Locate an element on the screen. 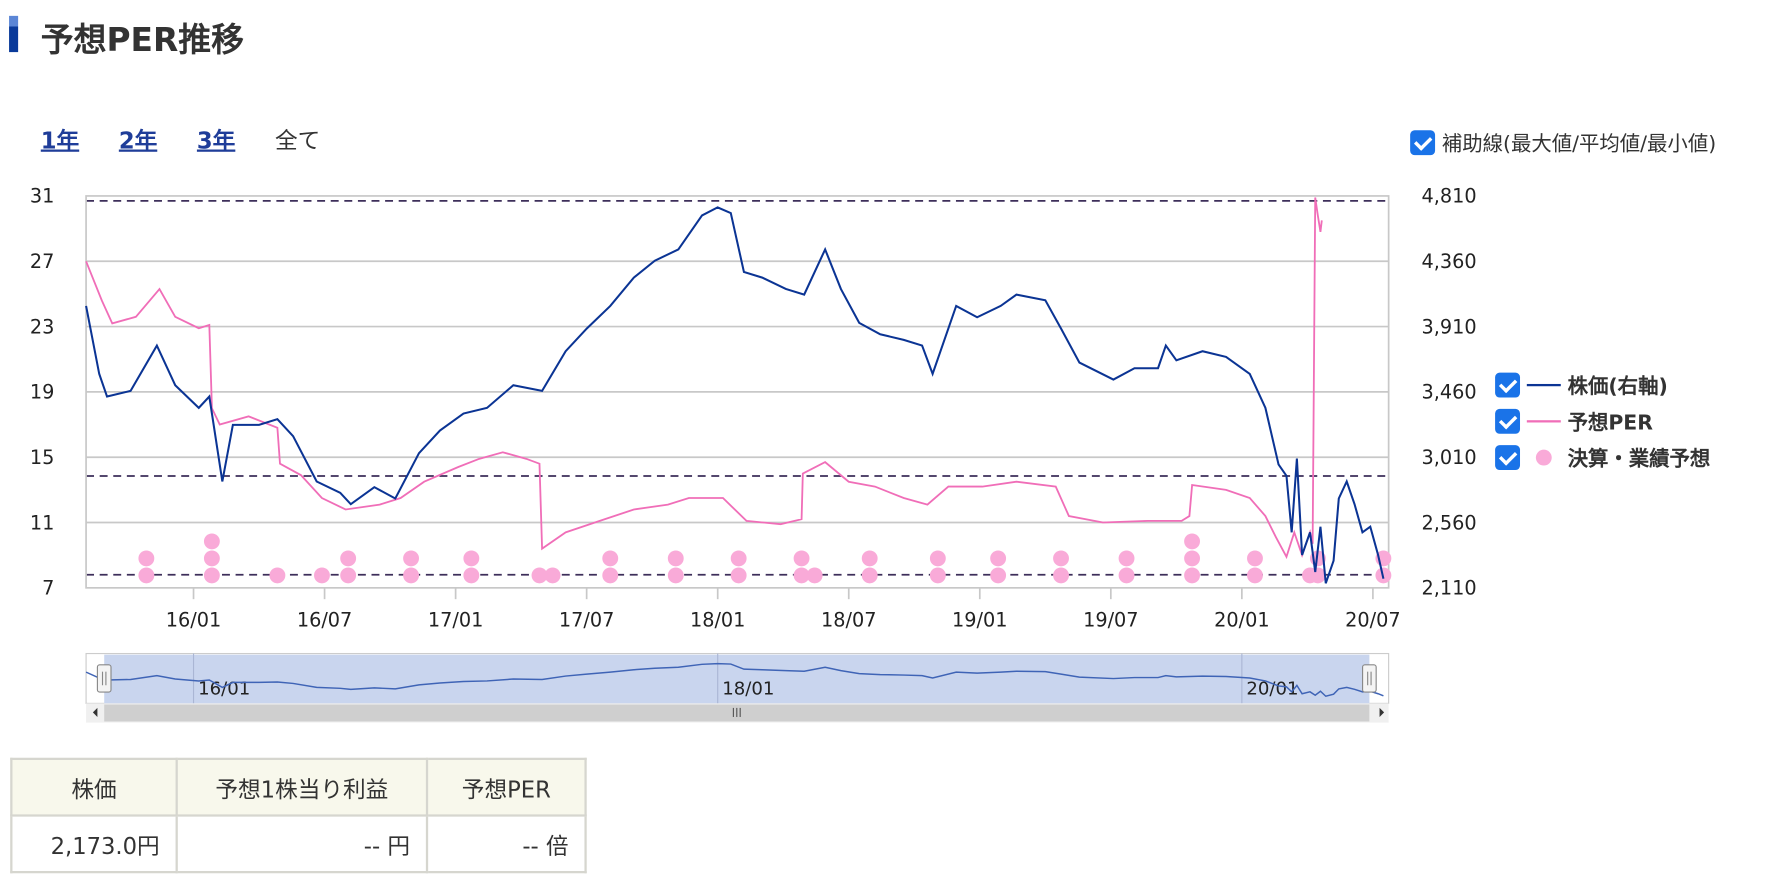 This screenshot has width=1776, height=890. right-axis-tick-label: 4,810 is located at coordinates (1448, 196).